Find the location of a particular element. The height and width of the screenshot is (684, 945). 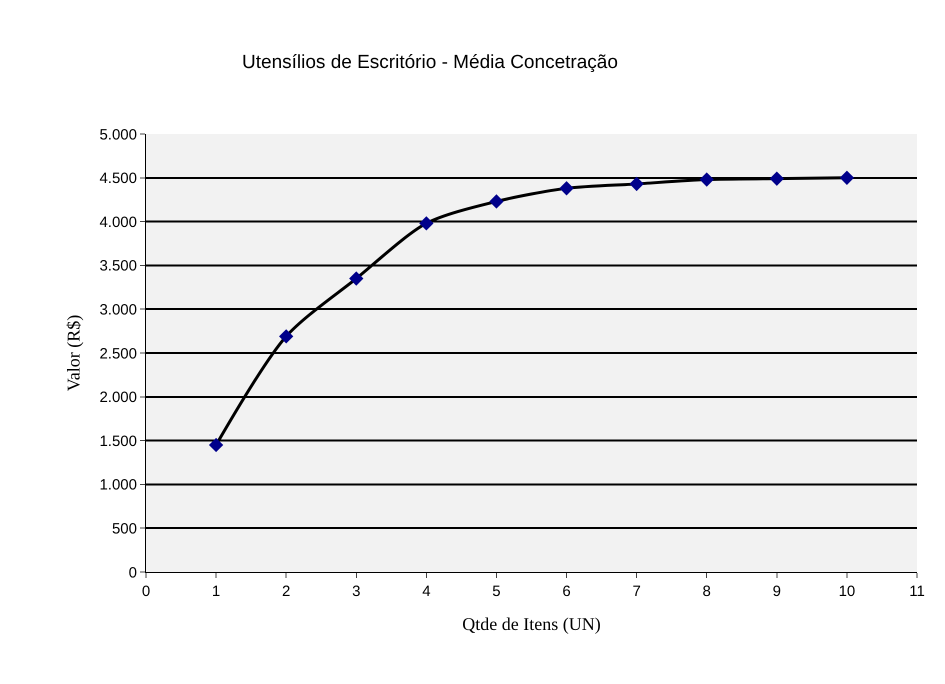

x-tick-label: 2 is located at coordinates (286, 591).